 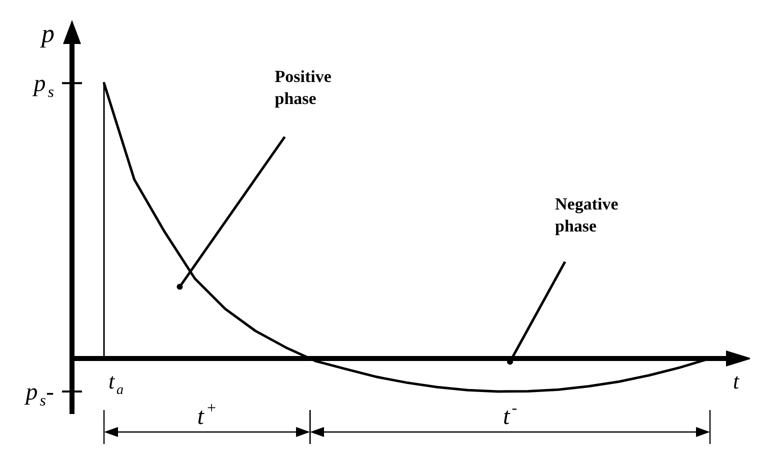 What do you see at coordinates (736, 381) in the screenshot?
I see `x-axis-title: t` at bounding box center [736, 381].